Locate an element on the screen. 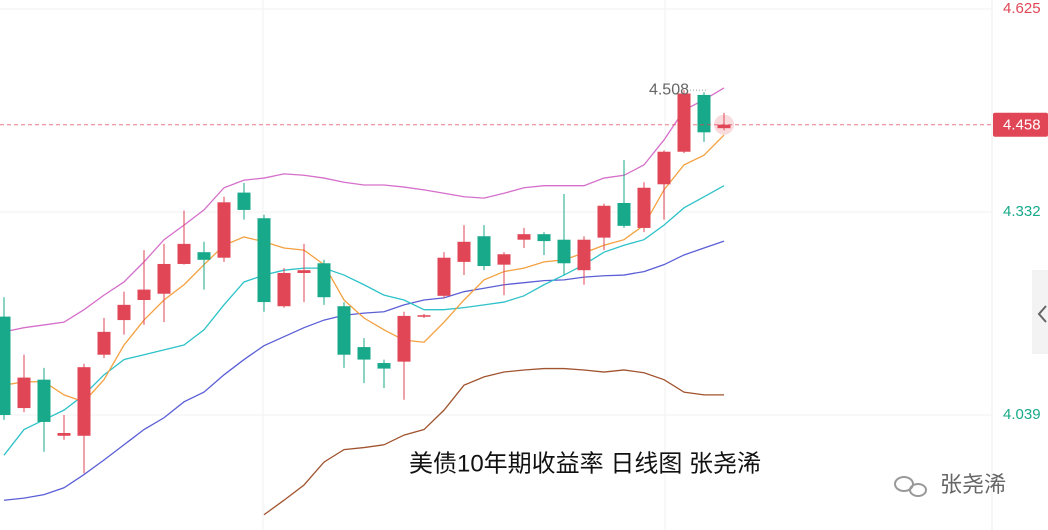  y-tick-label: 4.625 is located at coordinates (1022, 8).